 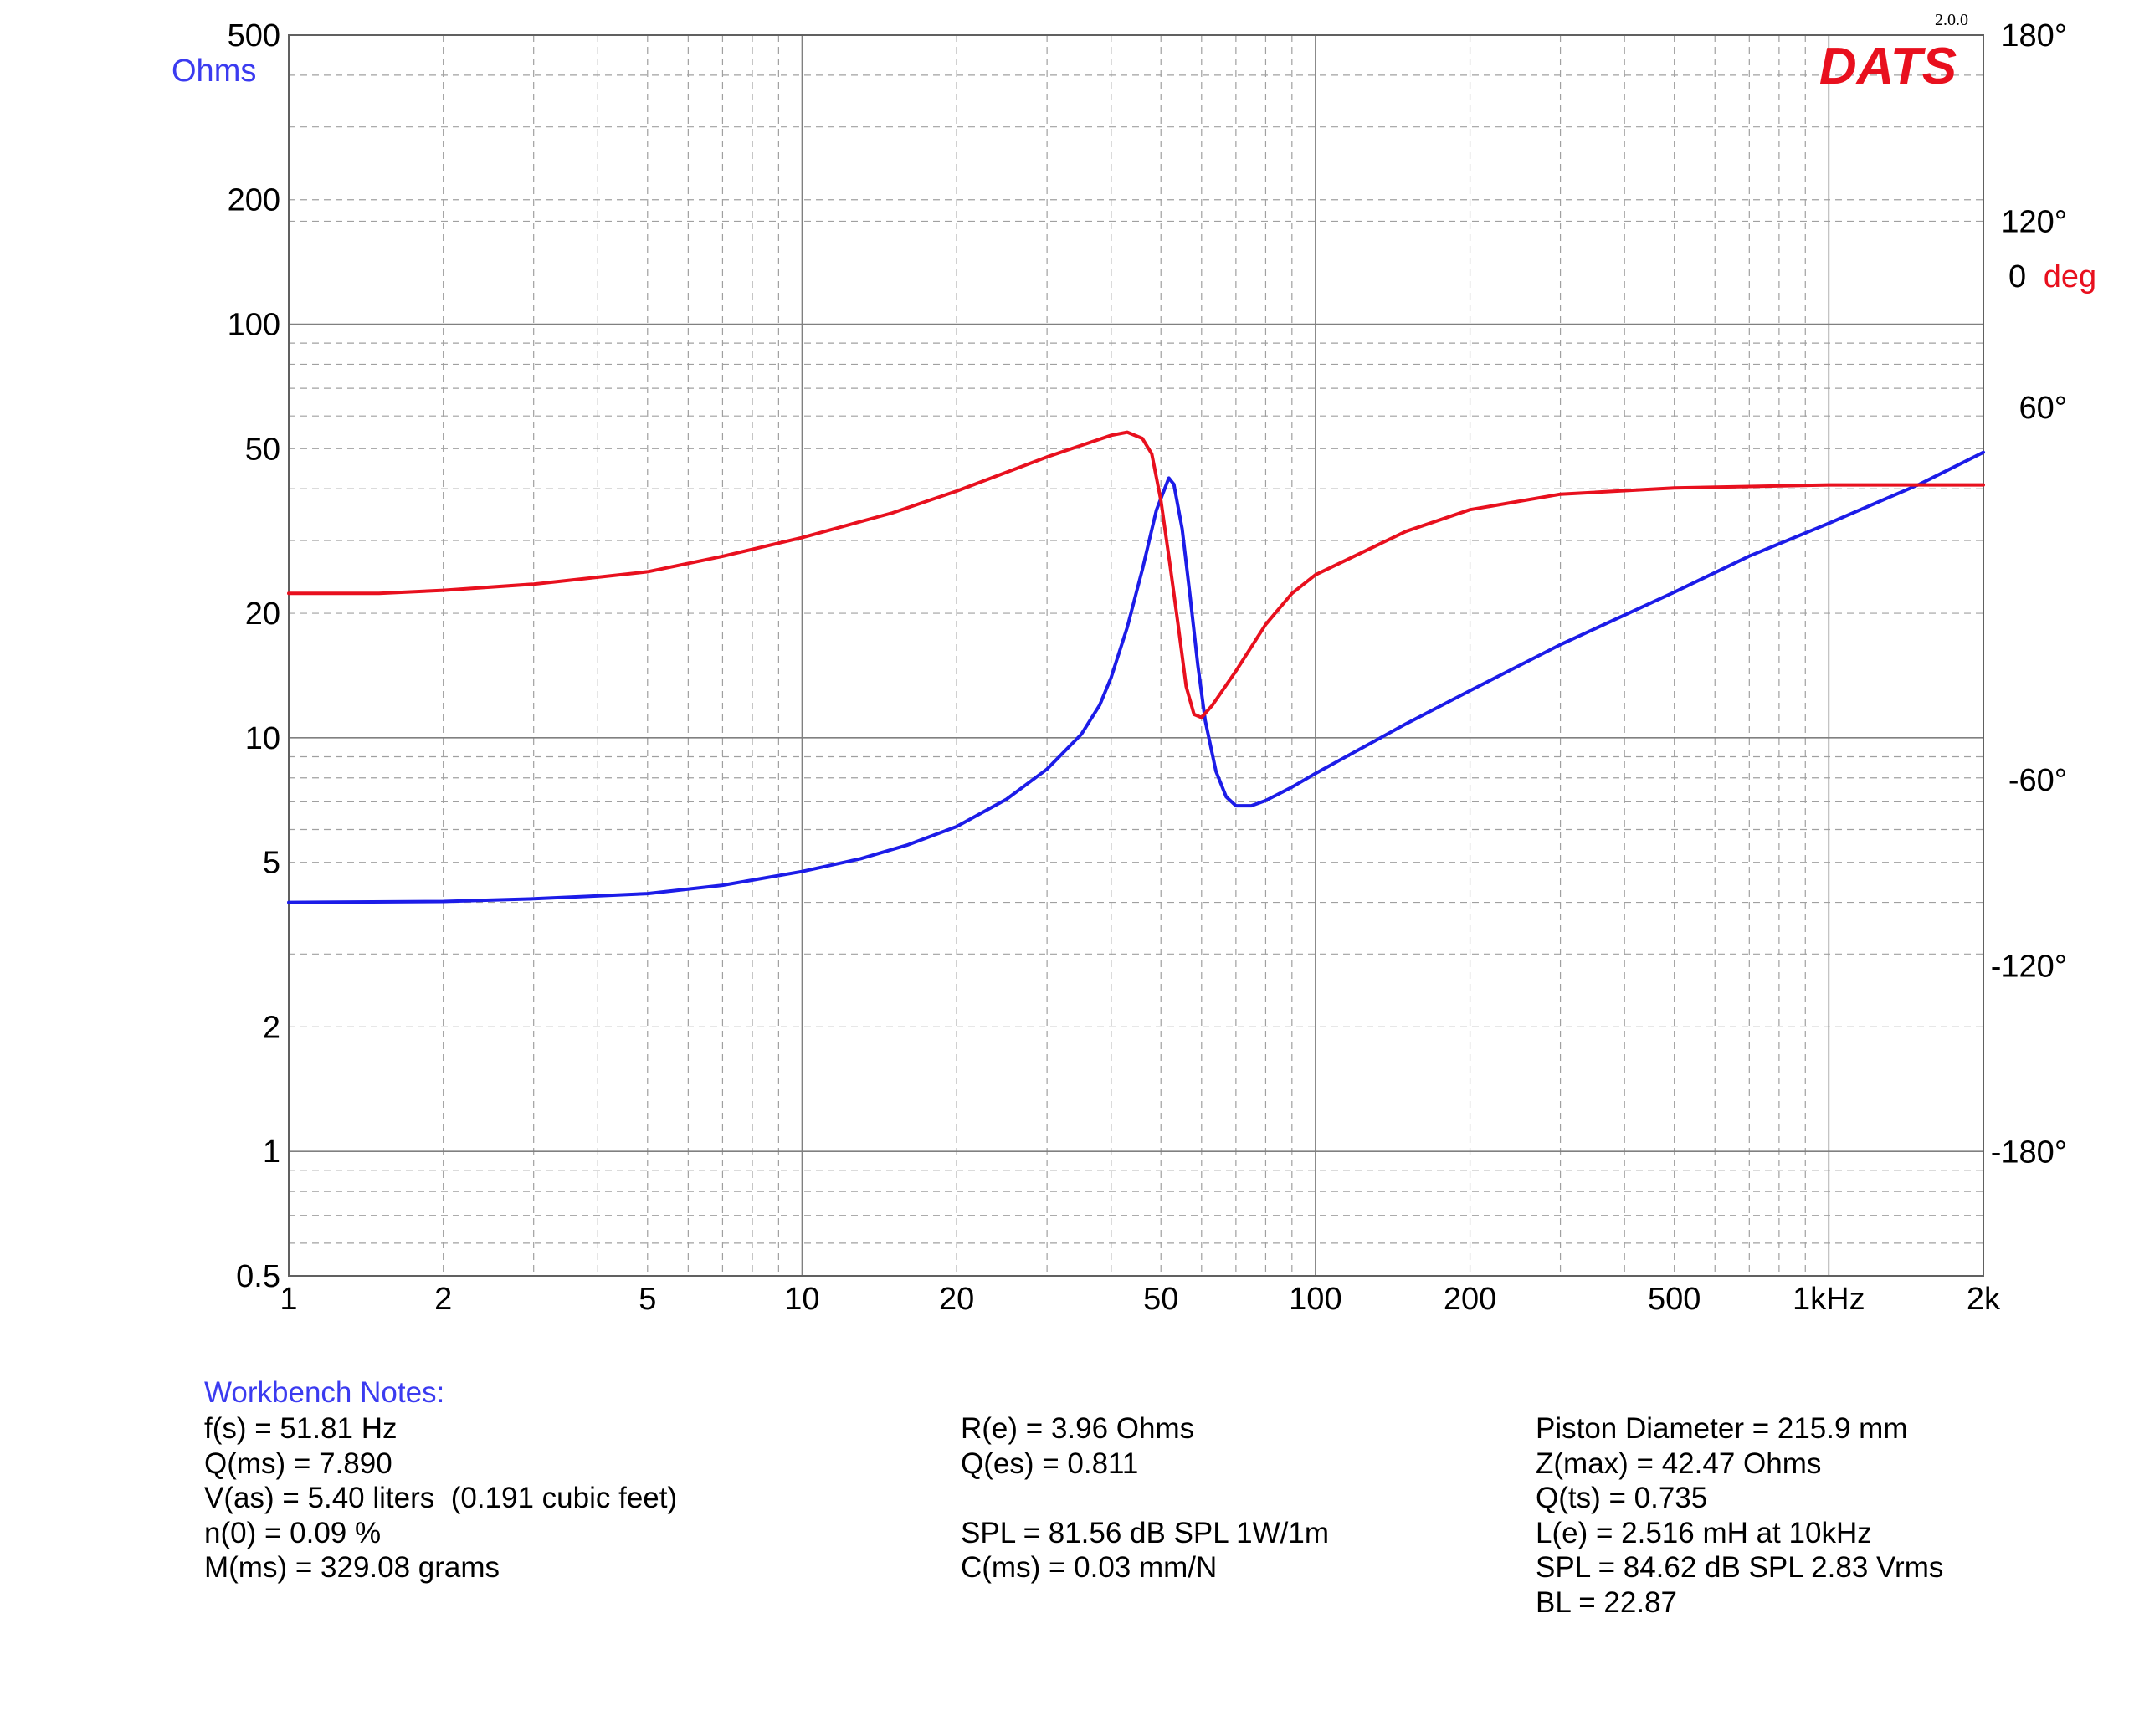 I want to click on y-left-tick-label: 100, so click(x=254, y=325).